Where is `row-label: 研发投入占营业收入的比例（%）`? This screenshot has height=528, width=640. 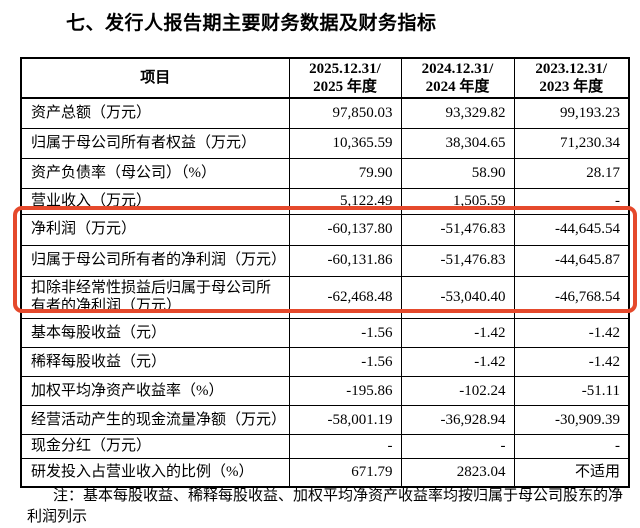 row-label: 研发投入占营业收入的比例（%） is located at coordinates (155, 472).